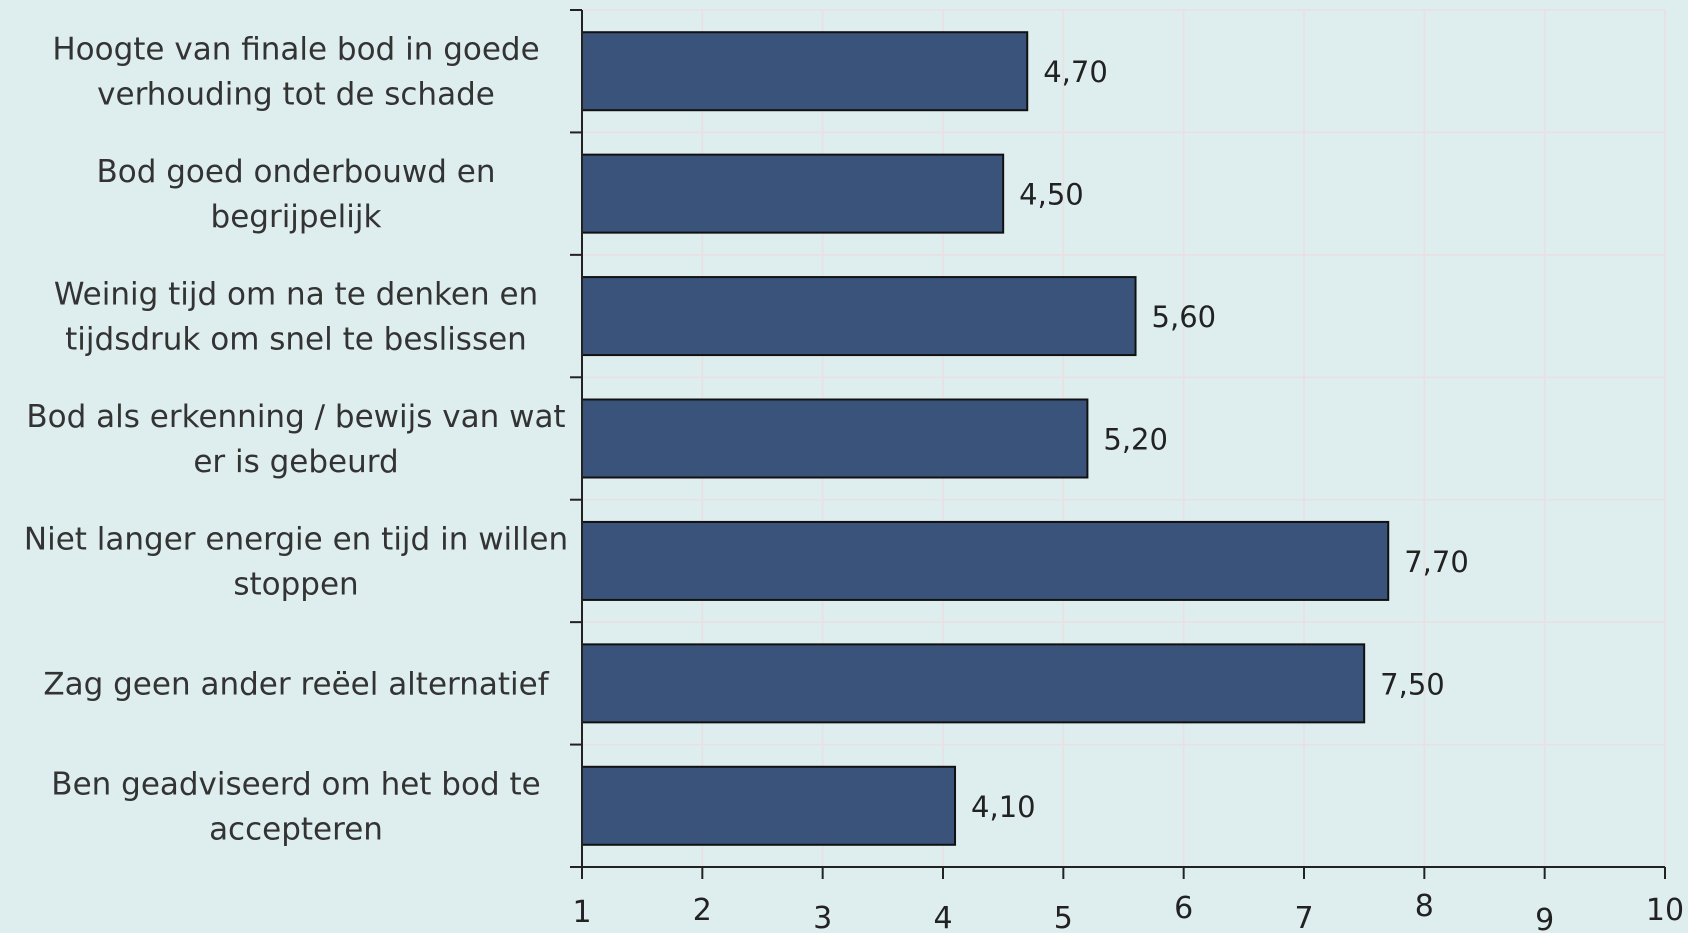 The image size is (1688, 933). What do you see at coordinates (295, 462) in the screenshot?
I see `category-label-line: er is gebeurd` at bounding box center [295, 462].